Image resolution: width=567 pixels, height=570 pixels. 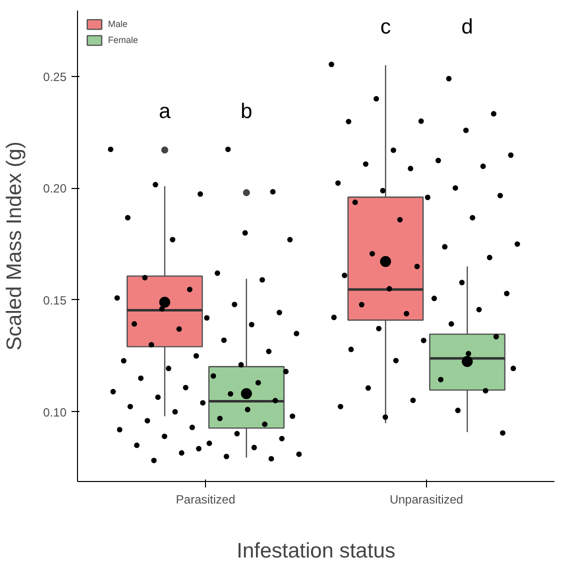 What do you see at coordinates (123, 40) in the screenshot?
I see `legend-label: Female` at bounding box center [123, 40].